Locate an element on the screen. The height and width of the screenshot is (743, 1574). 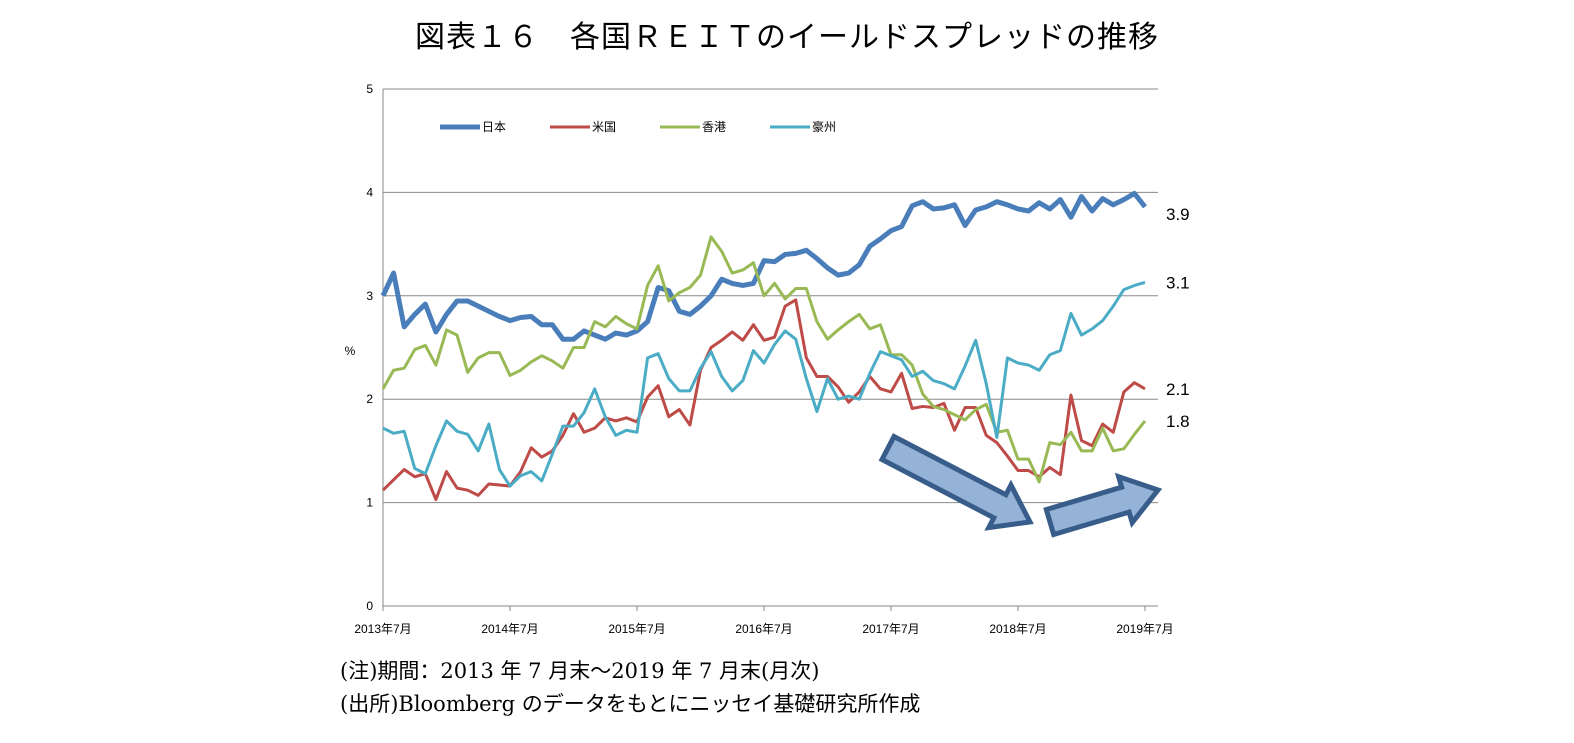
x-tick-label: 2017年7月 is located at coordinates (890, 629).